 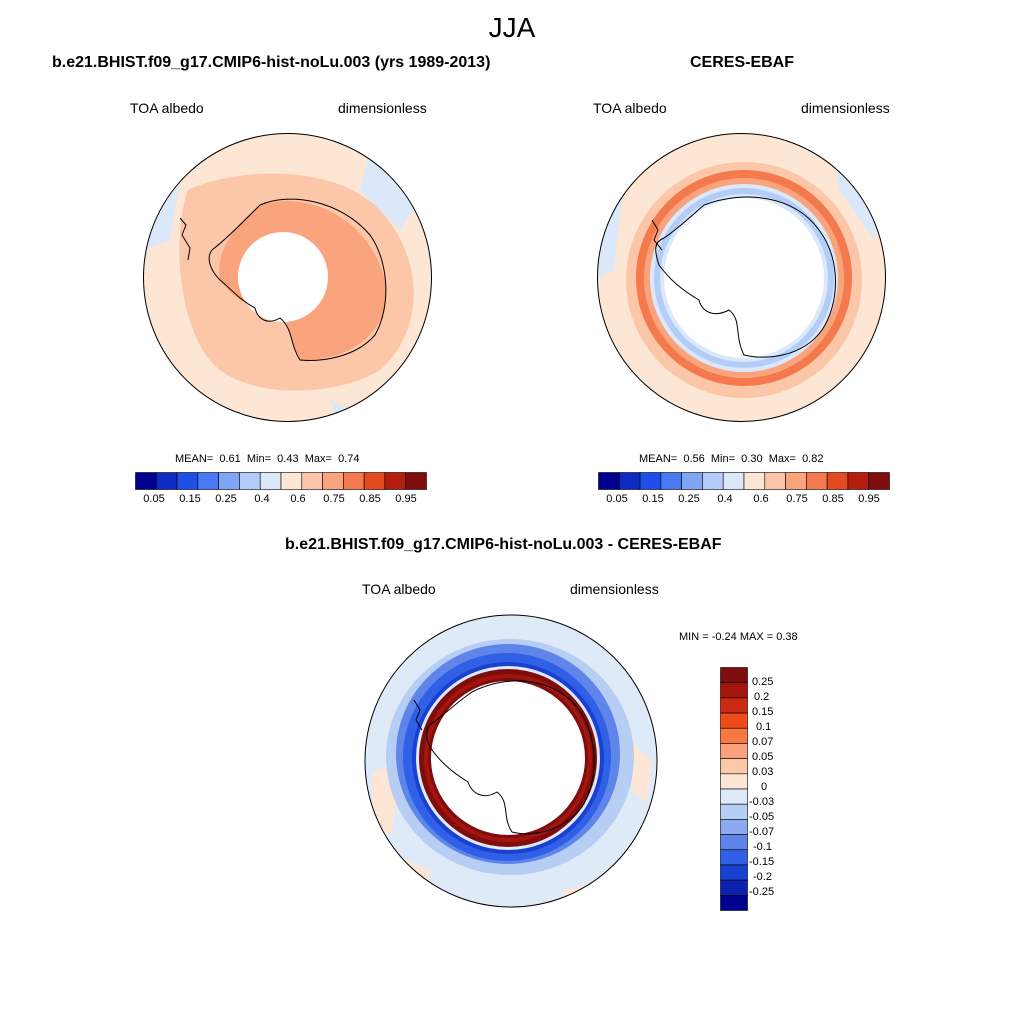 I want to click on tick-label: 0, so click(x=764, y=787).